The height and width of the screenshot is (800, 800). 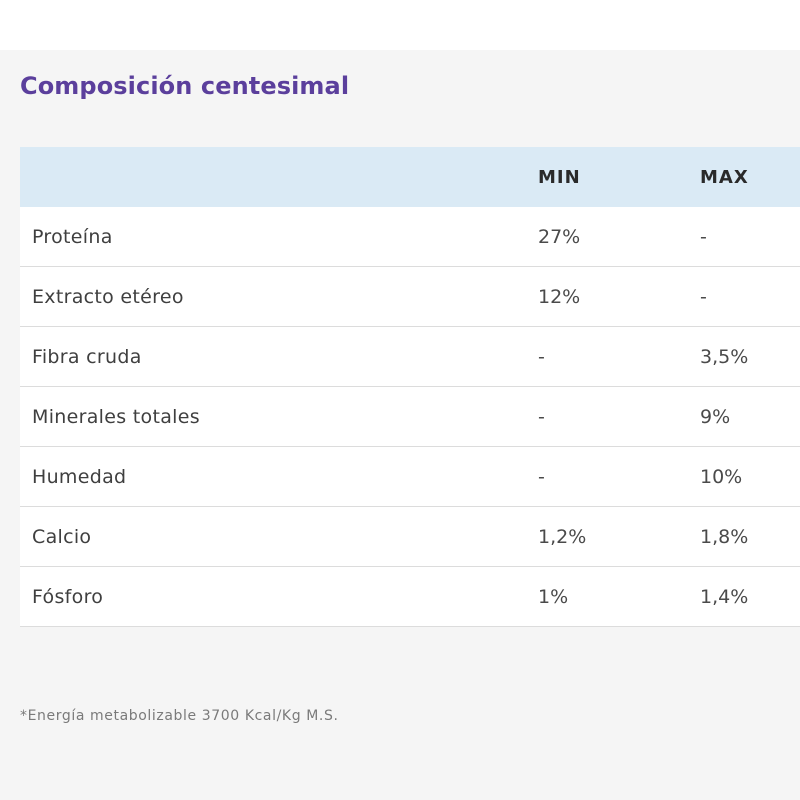 I want to click on row-max-value: 10%, so click(x=721, y=476).